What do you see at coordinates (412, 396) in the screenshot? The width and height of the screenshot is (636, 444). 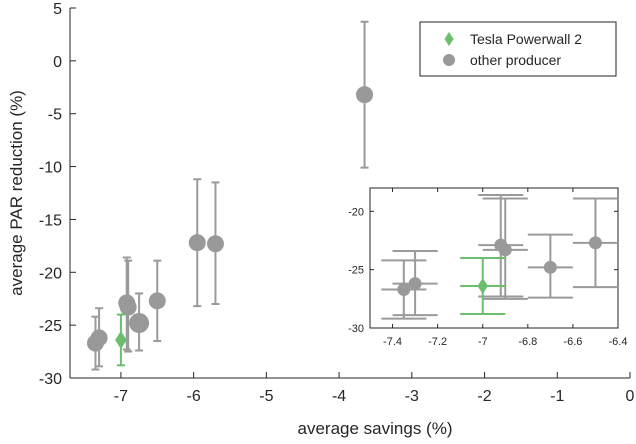 I see `x-tick-label: -3` at bounding box center [412, 396].